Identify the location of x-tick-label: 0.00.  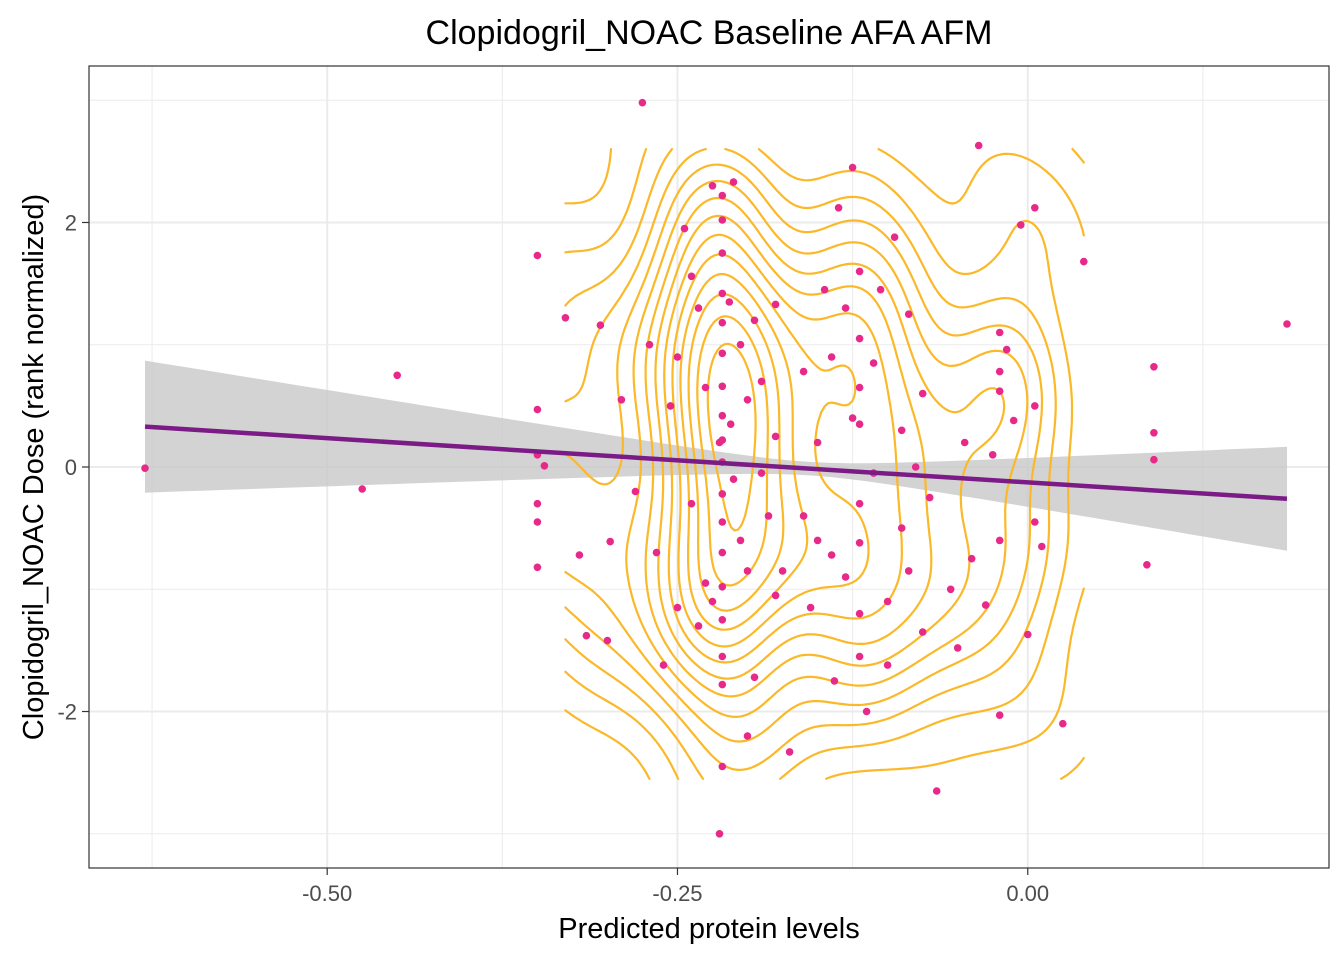
(1027, 893).